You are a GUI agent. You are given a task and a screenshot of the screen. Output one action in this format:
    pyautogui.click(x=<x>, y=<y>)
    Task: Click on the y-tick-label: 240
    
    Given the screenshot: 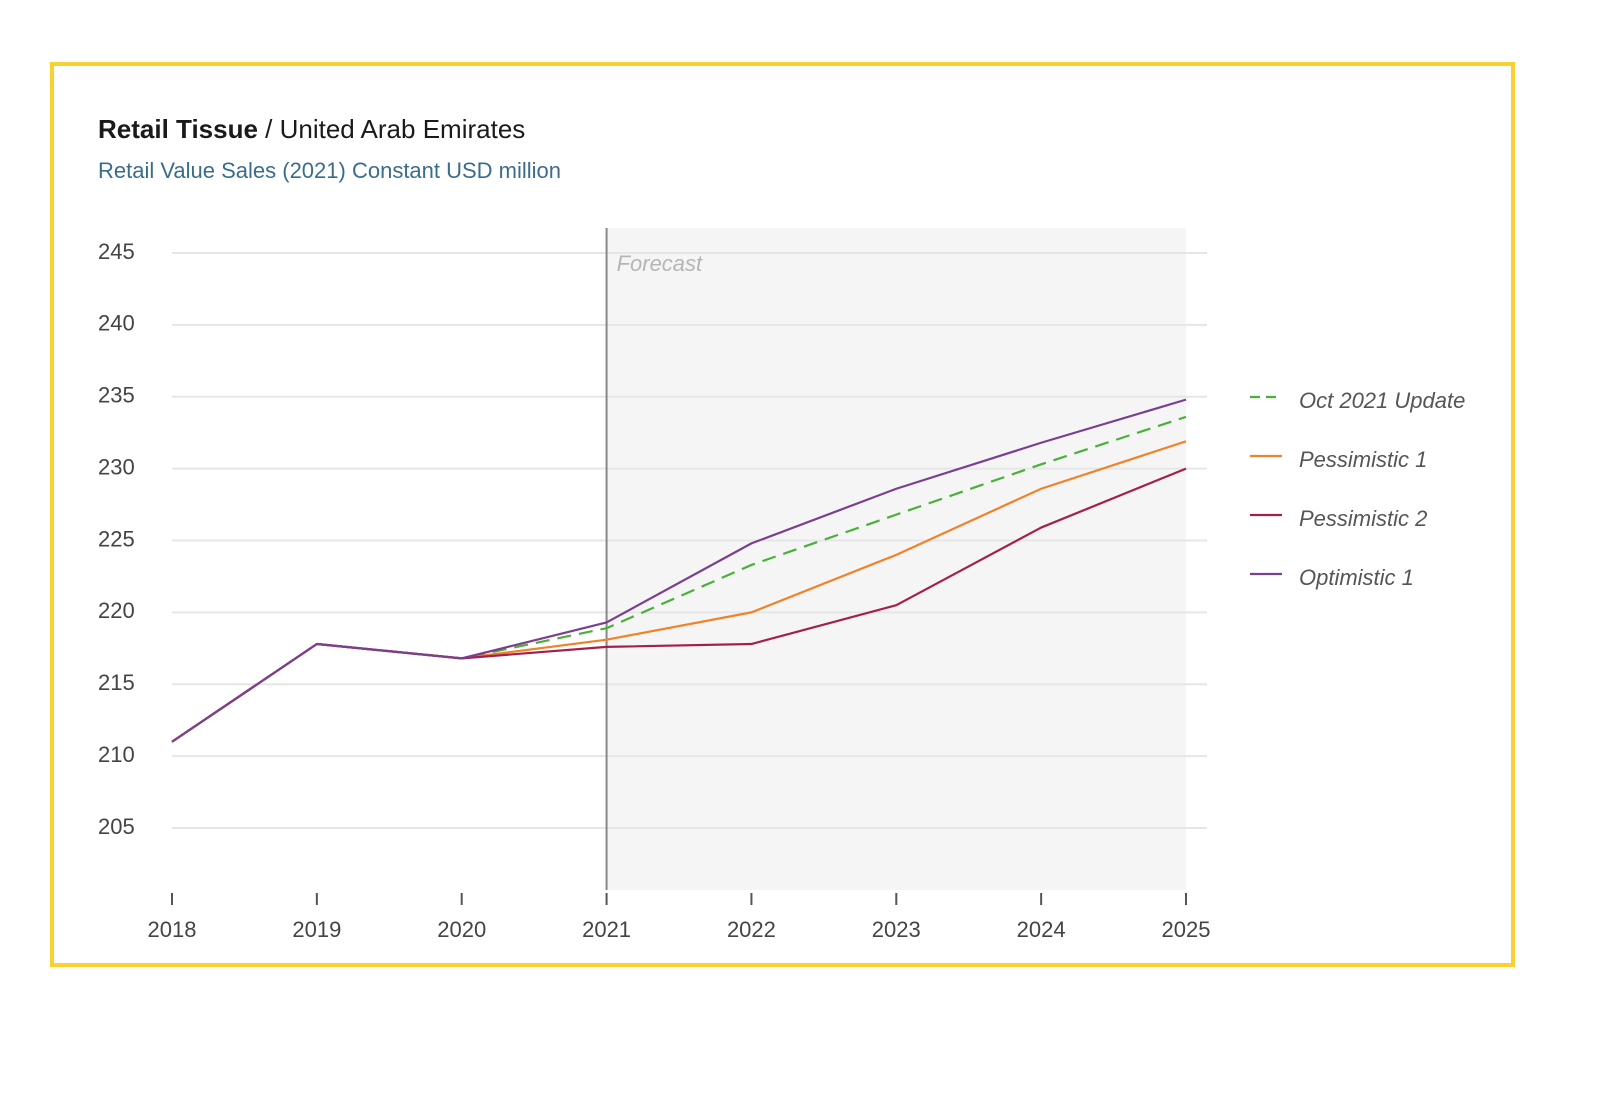 What is the action you would take?
    pyautogui.click(x=116, y=323)
    